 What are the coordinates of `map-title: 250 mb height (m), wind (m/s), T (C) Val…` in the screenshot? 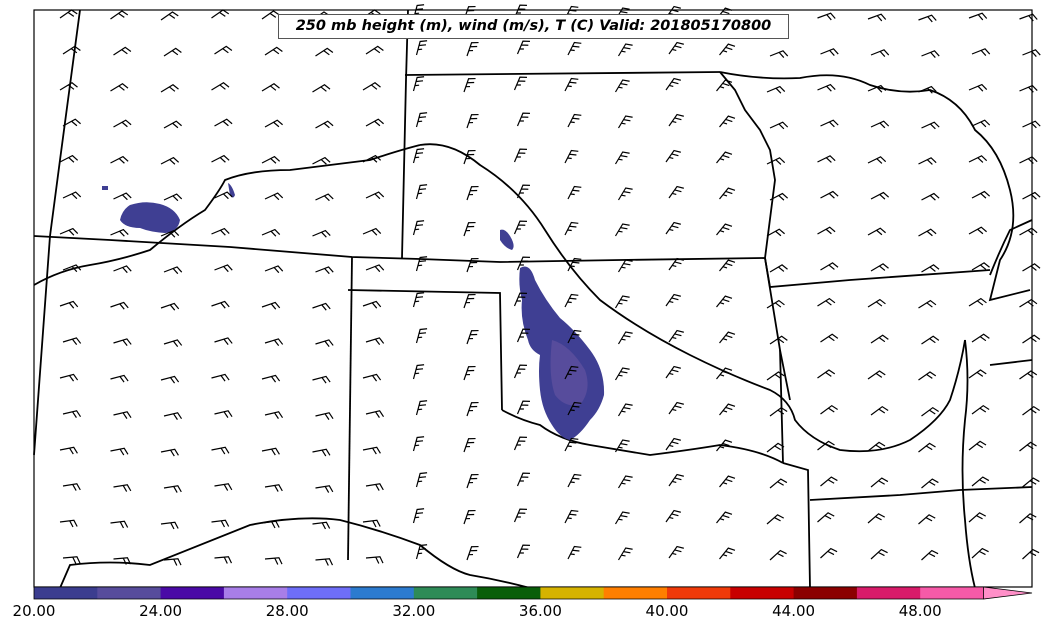 It's located at (533, 26).